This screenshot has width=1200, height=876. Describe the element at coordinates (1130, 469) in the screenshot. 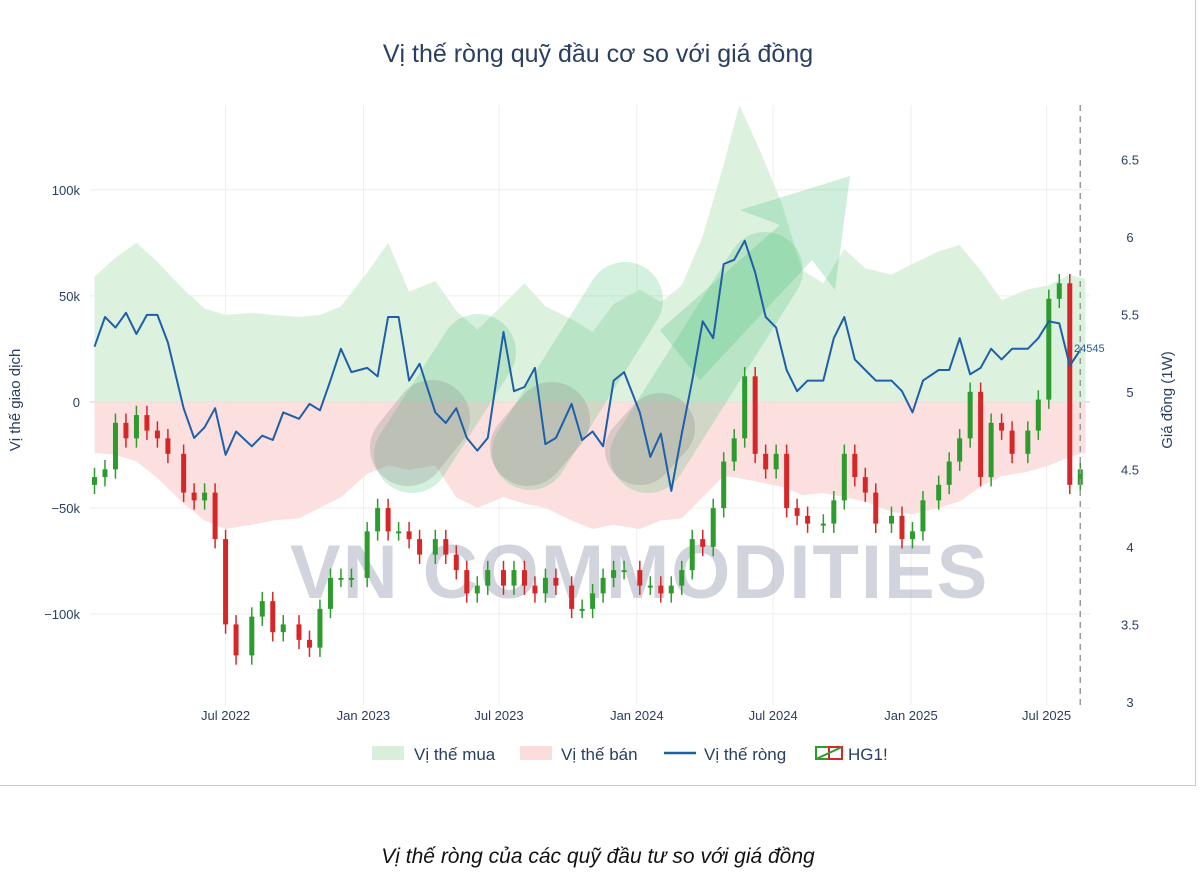

I see `y2-tick-label: 4.5` at that location.